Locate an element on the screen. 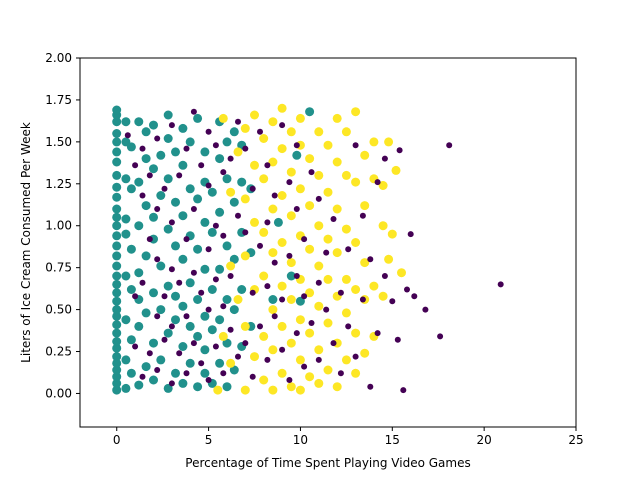  y-tick-label: 1.25 is located at coordinates (58, 184).